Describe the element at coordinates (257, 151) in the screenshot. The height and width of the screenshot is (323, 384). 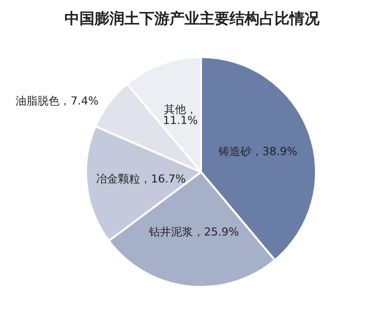
I see `slice-label: 铸造砂，38.9%` at that location.